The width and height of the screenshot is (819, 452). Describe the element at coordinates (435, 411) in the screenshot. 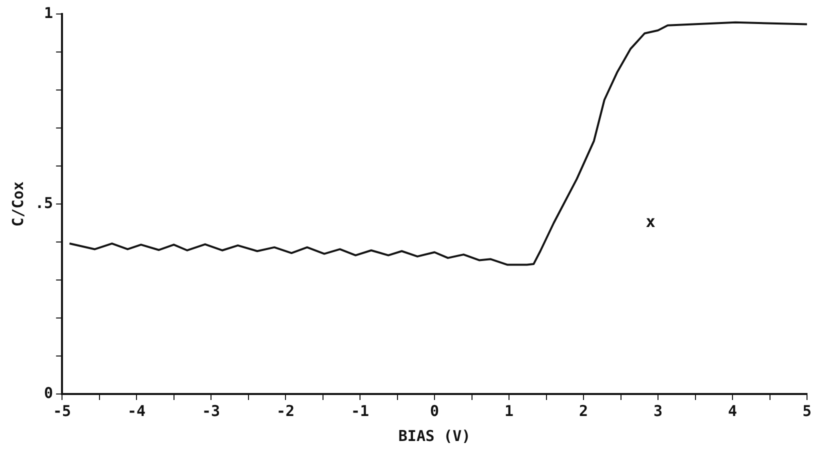

I see `x-tick-label: 0` at that location.